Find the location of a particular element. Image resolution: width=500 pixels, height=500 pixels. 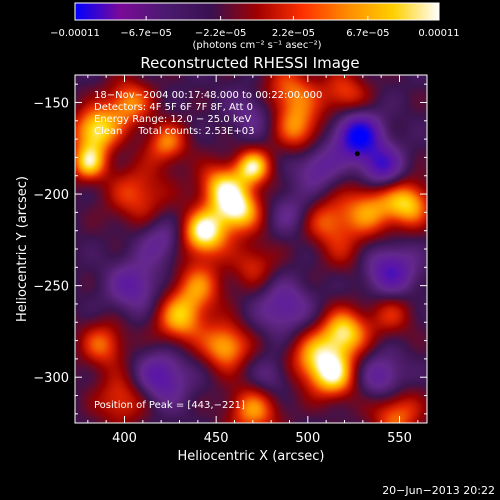

annotation-energy-range: Energy Range: 12.0 − 25.0 keV is located at coordinates (172, 119).